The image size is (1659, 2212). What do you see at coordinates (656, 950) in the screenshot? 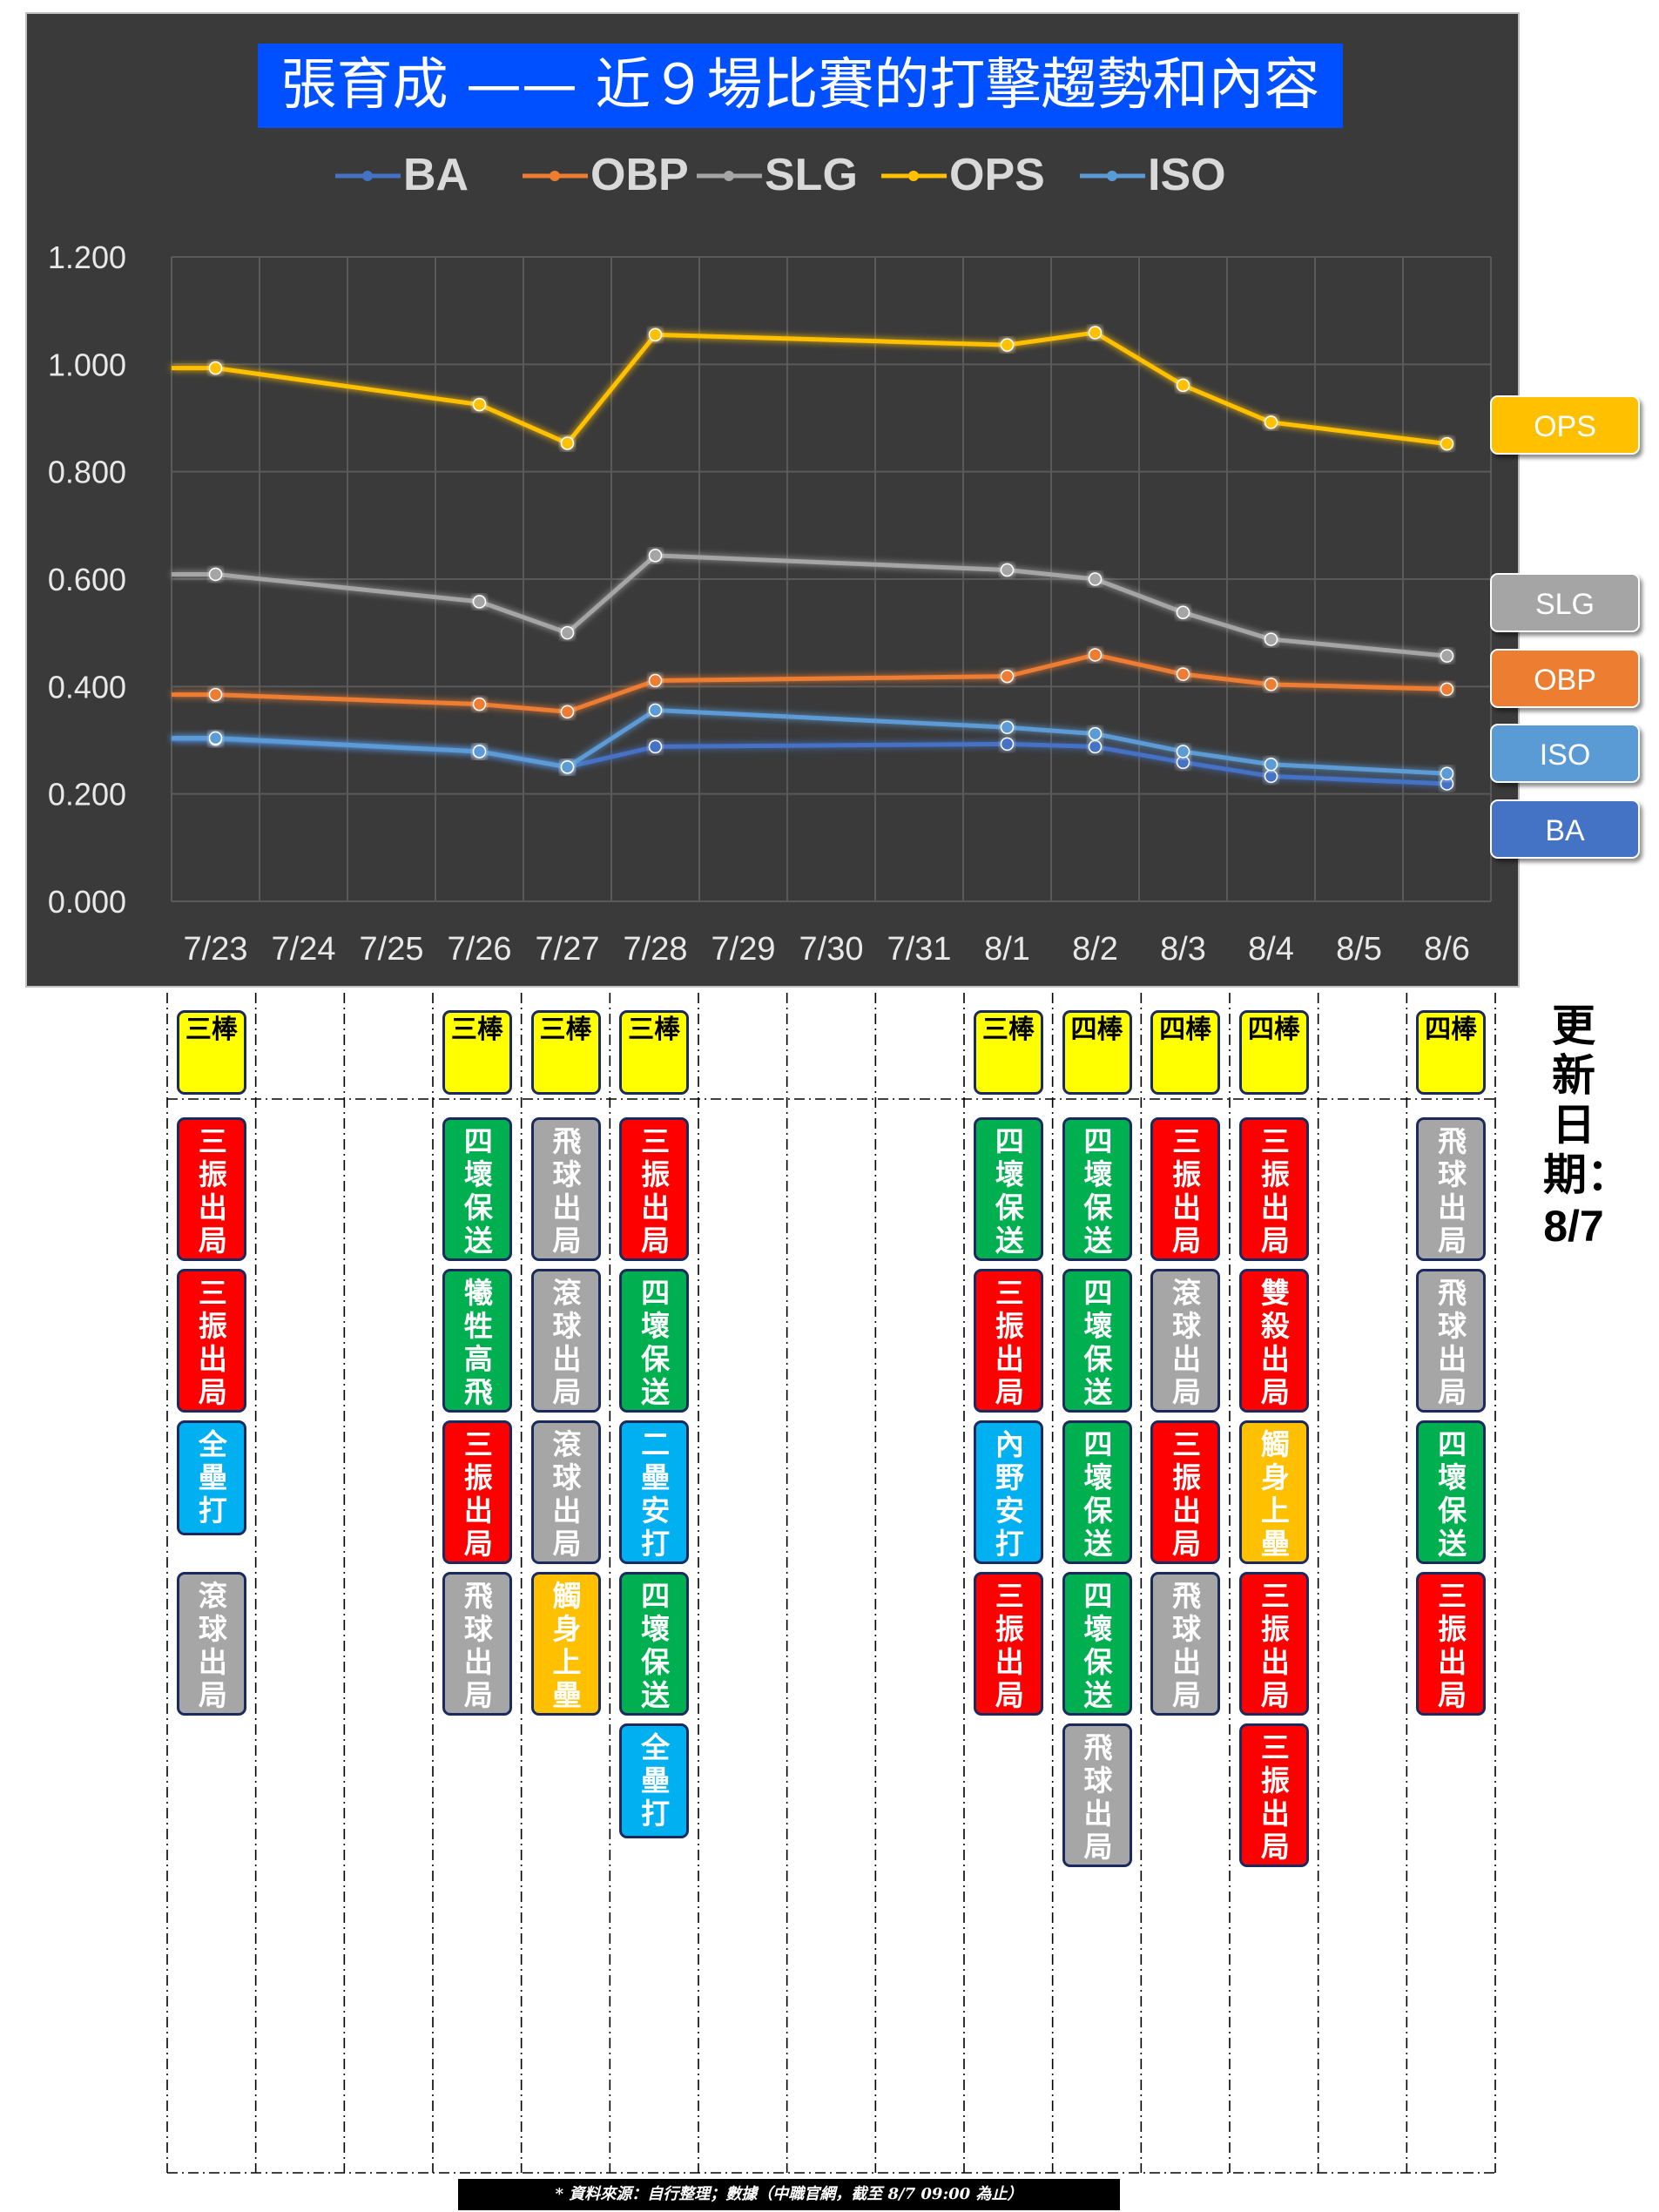
I see `x-tick-label: 7/28` at bounding box center [656, 950].